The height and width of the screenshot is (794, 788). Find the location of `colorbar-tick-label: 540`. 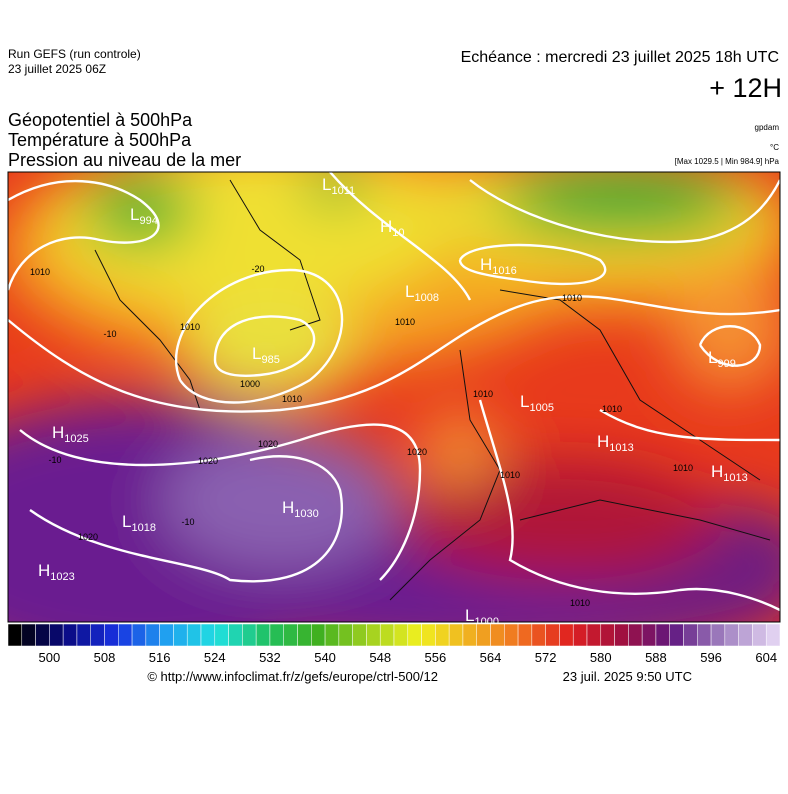

colorbar-tick-label: 540 is located at coordinates (325, 657).